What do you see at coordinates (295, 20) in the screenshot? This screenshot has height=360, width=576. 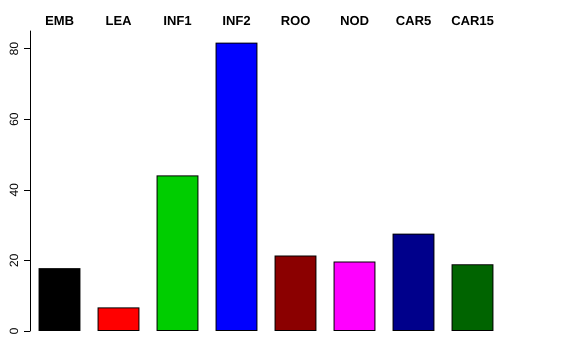 I see `x-tick-label: ROO` at bounding box center [295, 20].